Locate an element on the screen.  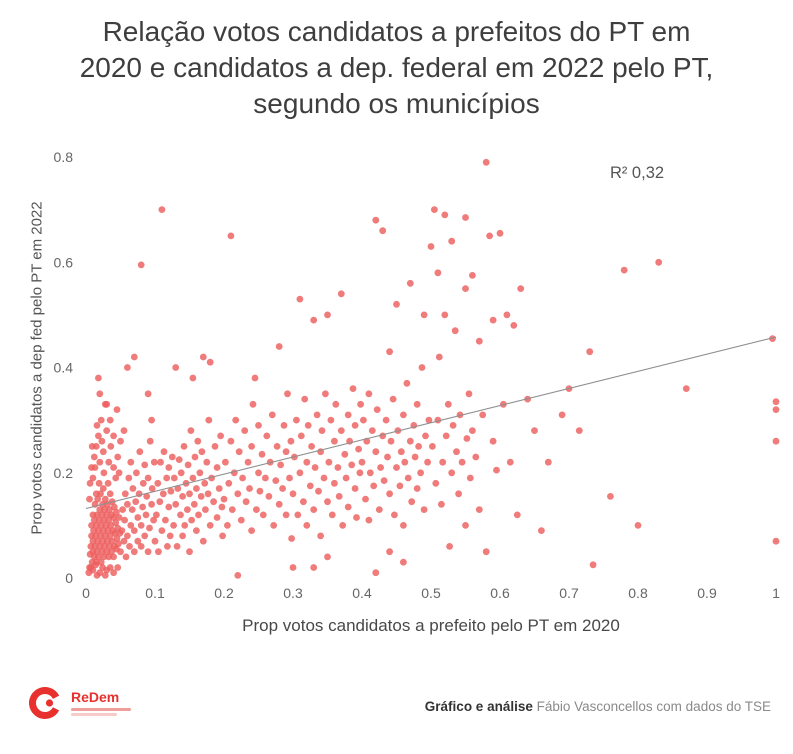
x-axis-tick-label: 0.2 is located at coordinates (224, 593).